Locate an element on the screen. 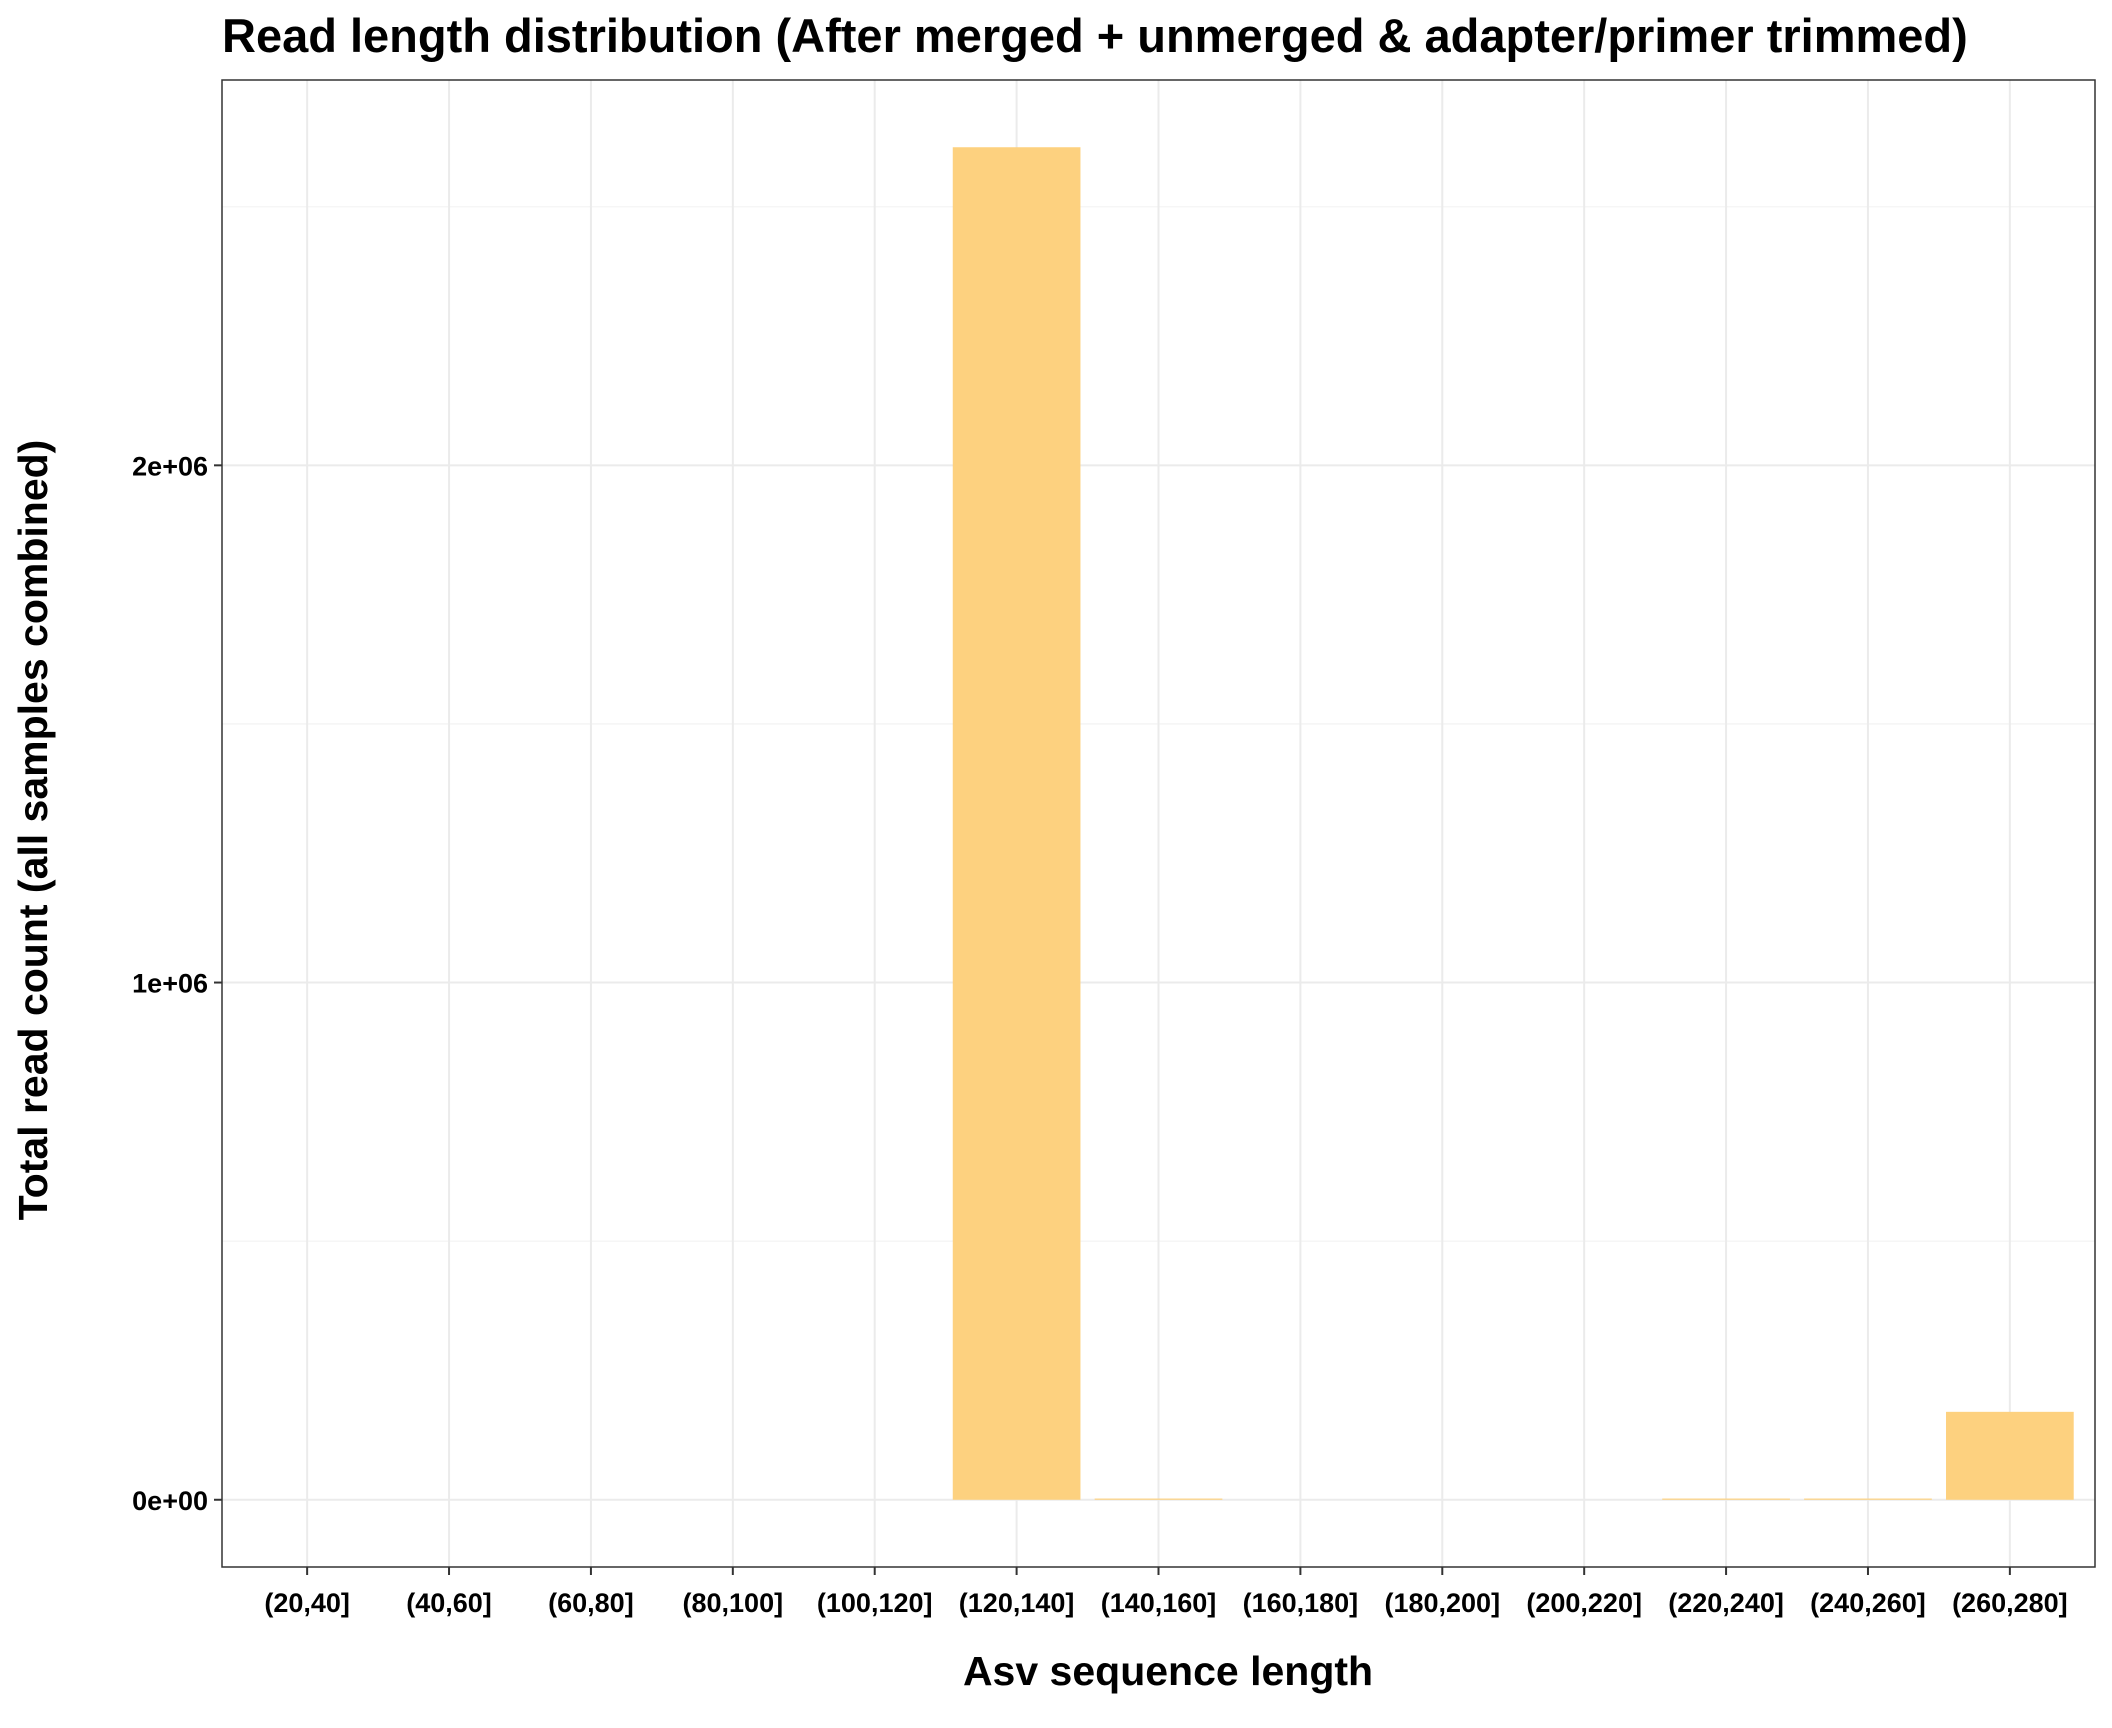 The image size is (2112, 1728). x-tick-label: (200,220] is located at coordinates (1584, 1603).